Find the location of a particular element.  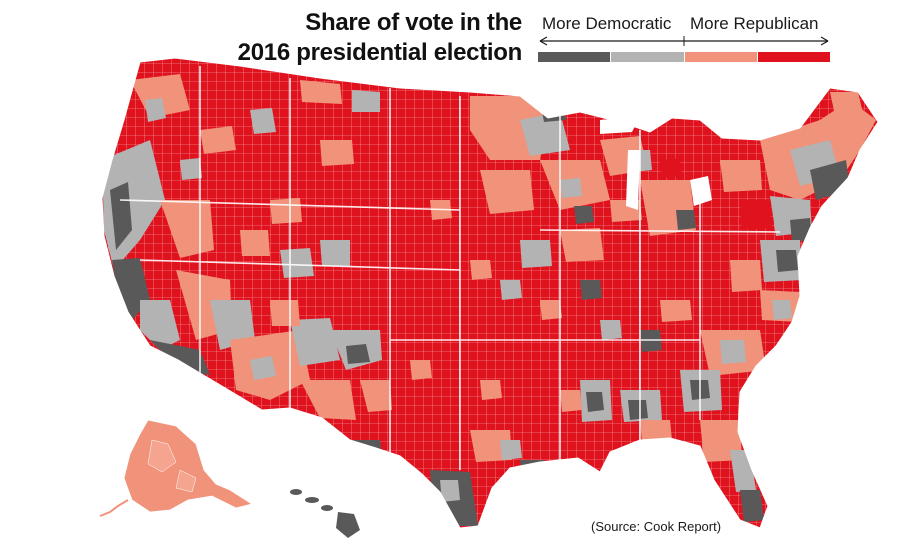

title-line-1: Share of vote in the is located at coordinates (413, 22).